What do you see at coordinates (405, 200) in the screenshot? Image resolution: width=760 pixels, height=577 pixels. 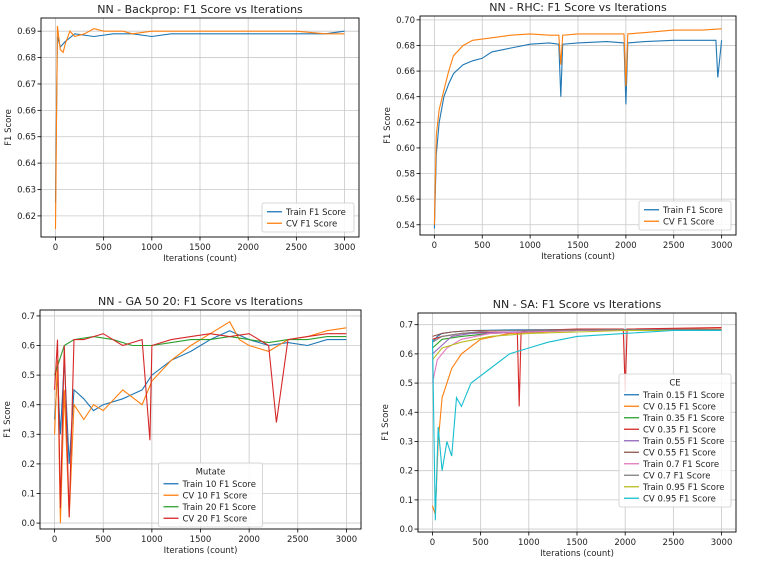 I see `y-tick-label: 0.56` at bounding box center [405, 200].